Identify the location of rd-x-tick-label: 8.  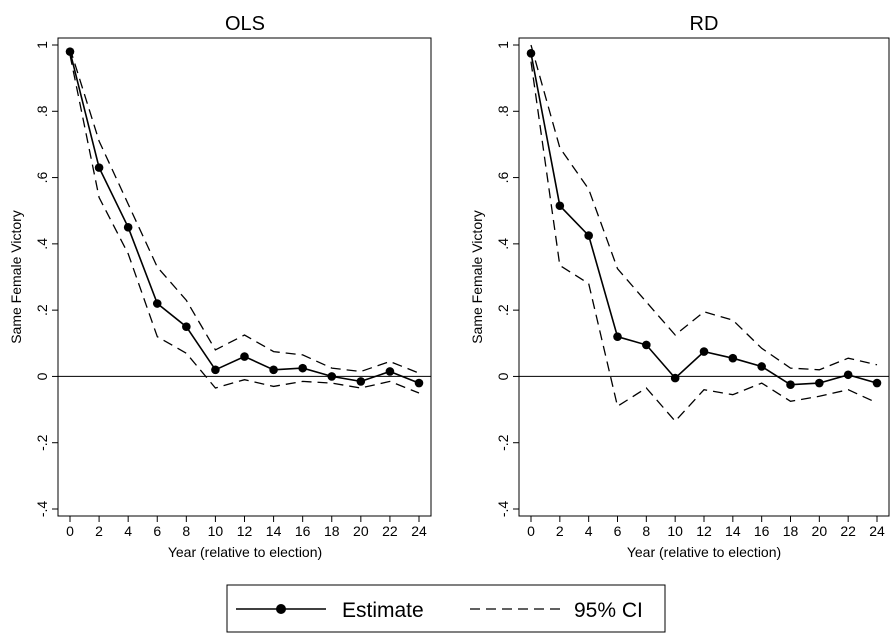
(646, 531).